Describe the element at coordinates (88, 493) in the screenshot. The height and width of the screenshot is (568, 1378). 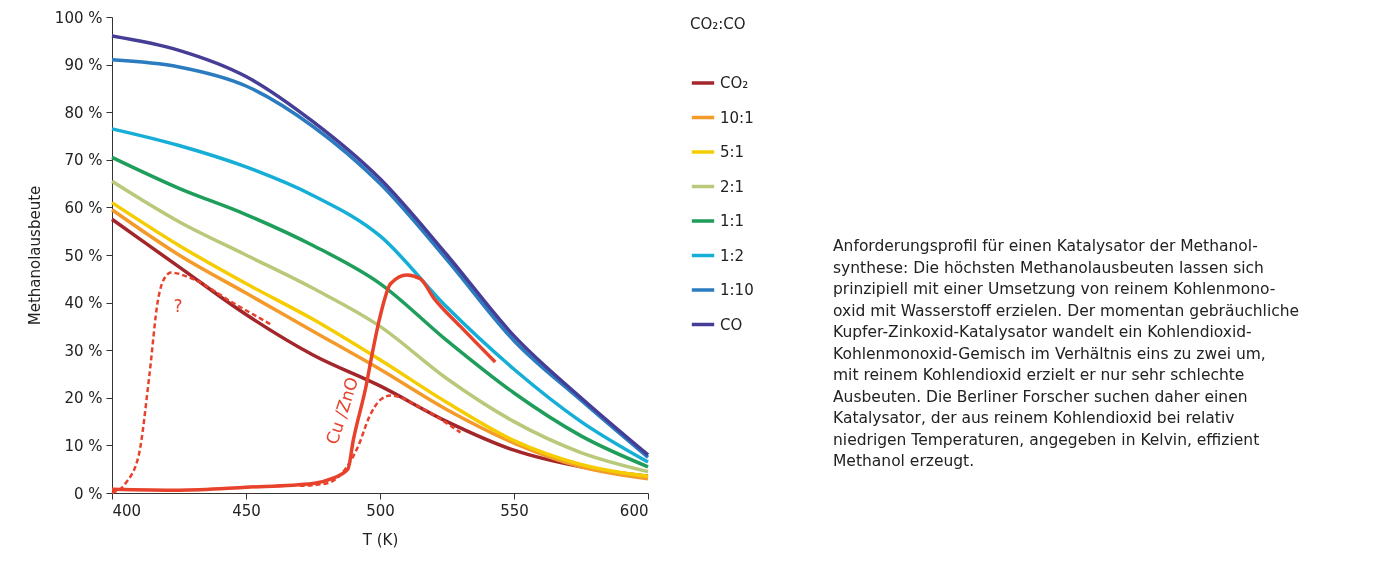
I see `y-tick-label: 0 %` at that location.